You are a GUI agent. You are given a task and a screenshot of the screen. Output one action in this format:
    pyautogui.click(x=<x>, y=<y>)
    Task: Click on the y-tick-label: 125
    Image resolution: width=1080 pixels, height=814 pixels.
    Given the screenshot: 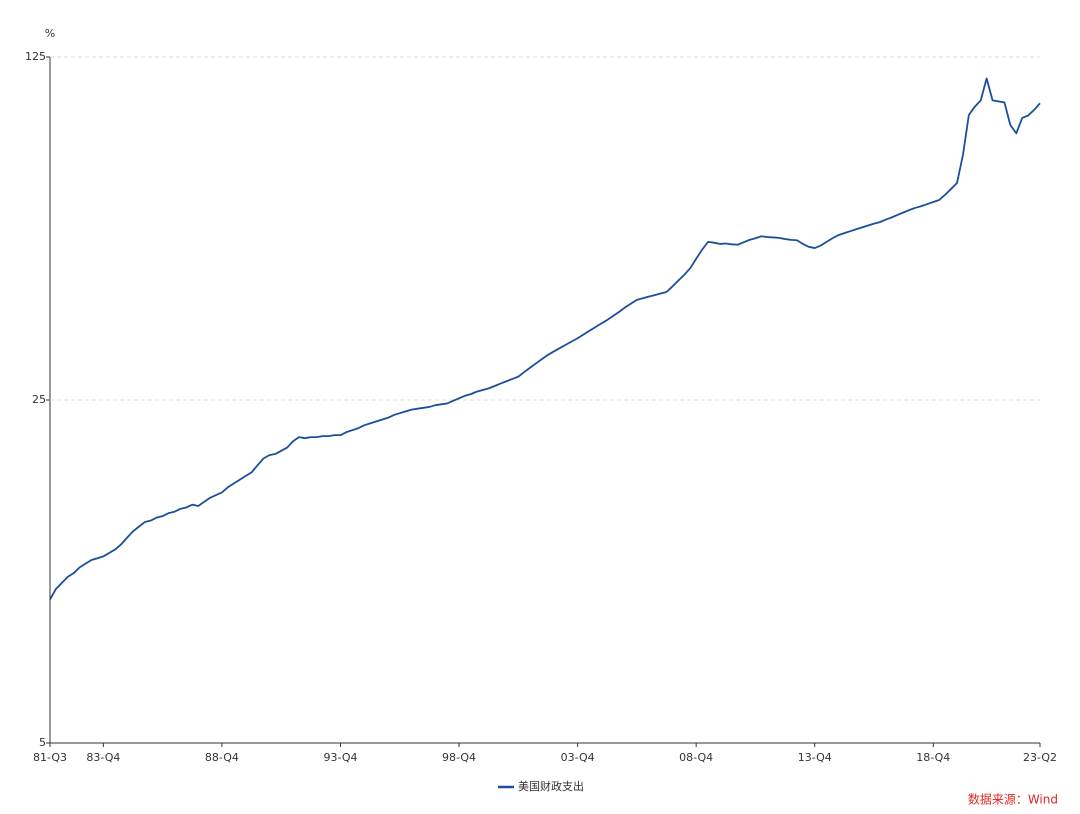 What is the action you would take?
    pyautogui.click(x=35, y=56)
    